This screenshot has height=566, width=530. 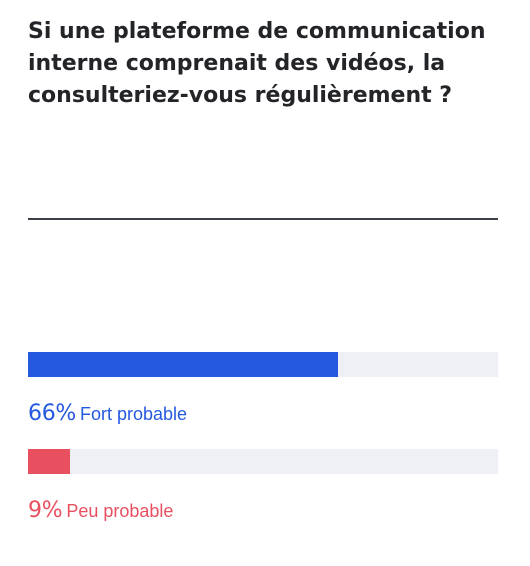 What do you see at coordinates (49, 461) in the screenshot?
I see `bar-peu-probable` at bounding box center [49, 461].